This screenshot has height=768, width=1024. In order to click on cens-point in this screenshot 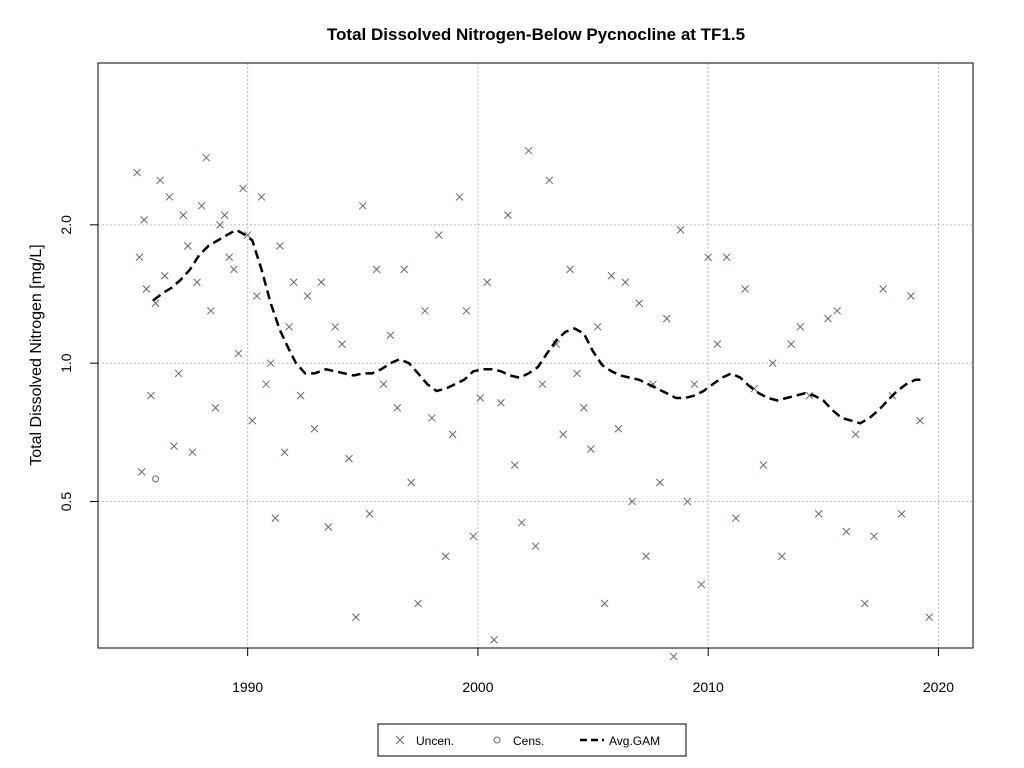, I will do `click(156, 479)`.